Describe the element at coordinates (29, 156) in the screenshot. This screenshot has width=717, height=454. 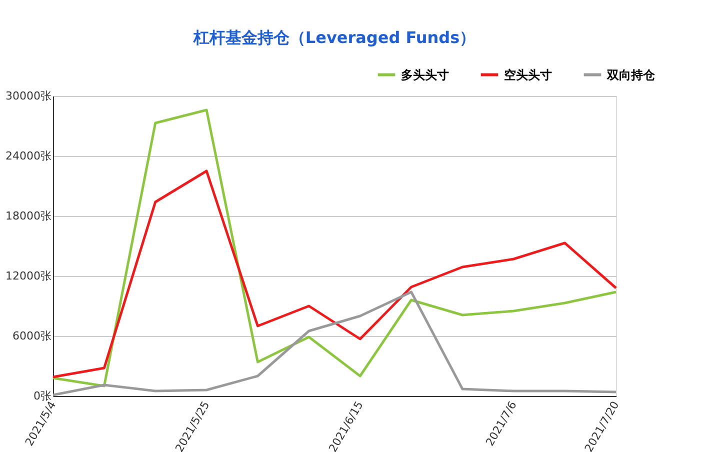
I see `y-tick-label: 24000张` at that location.